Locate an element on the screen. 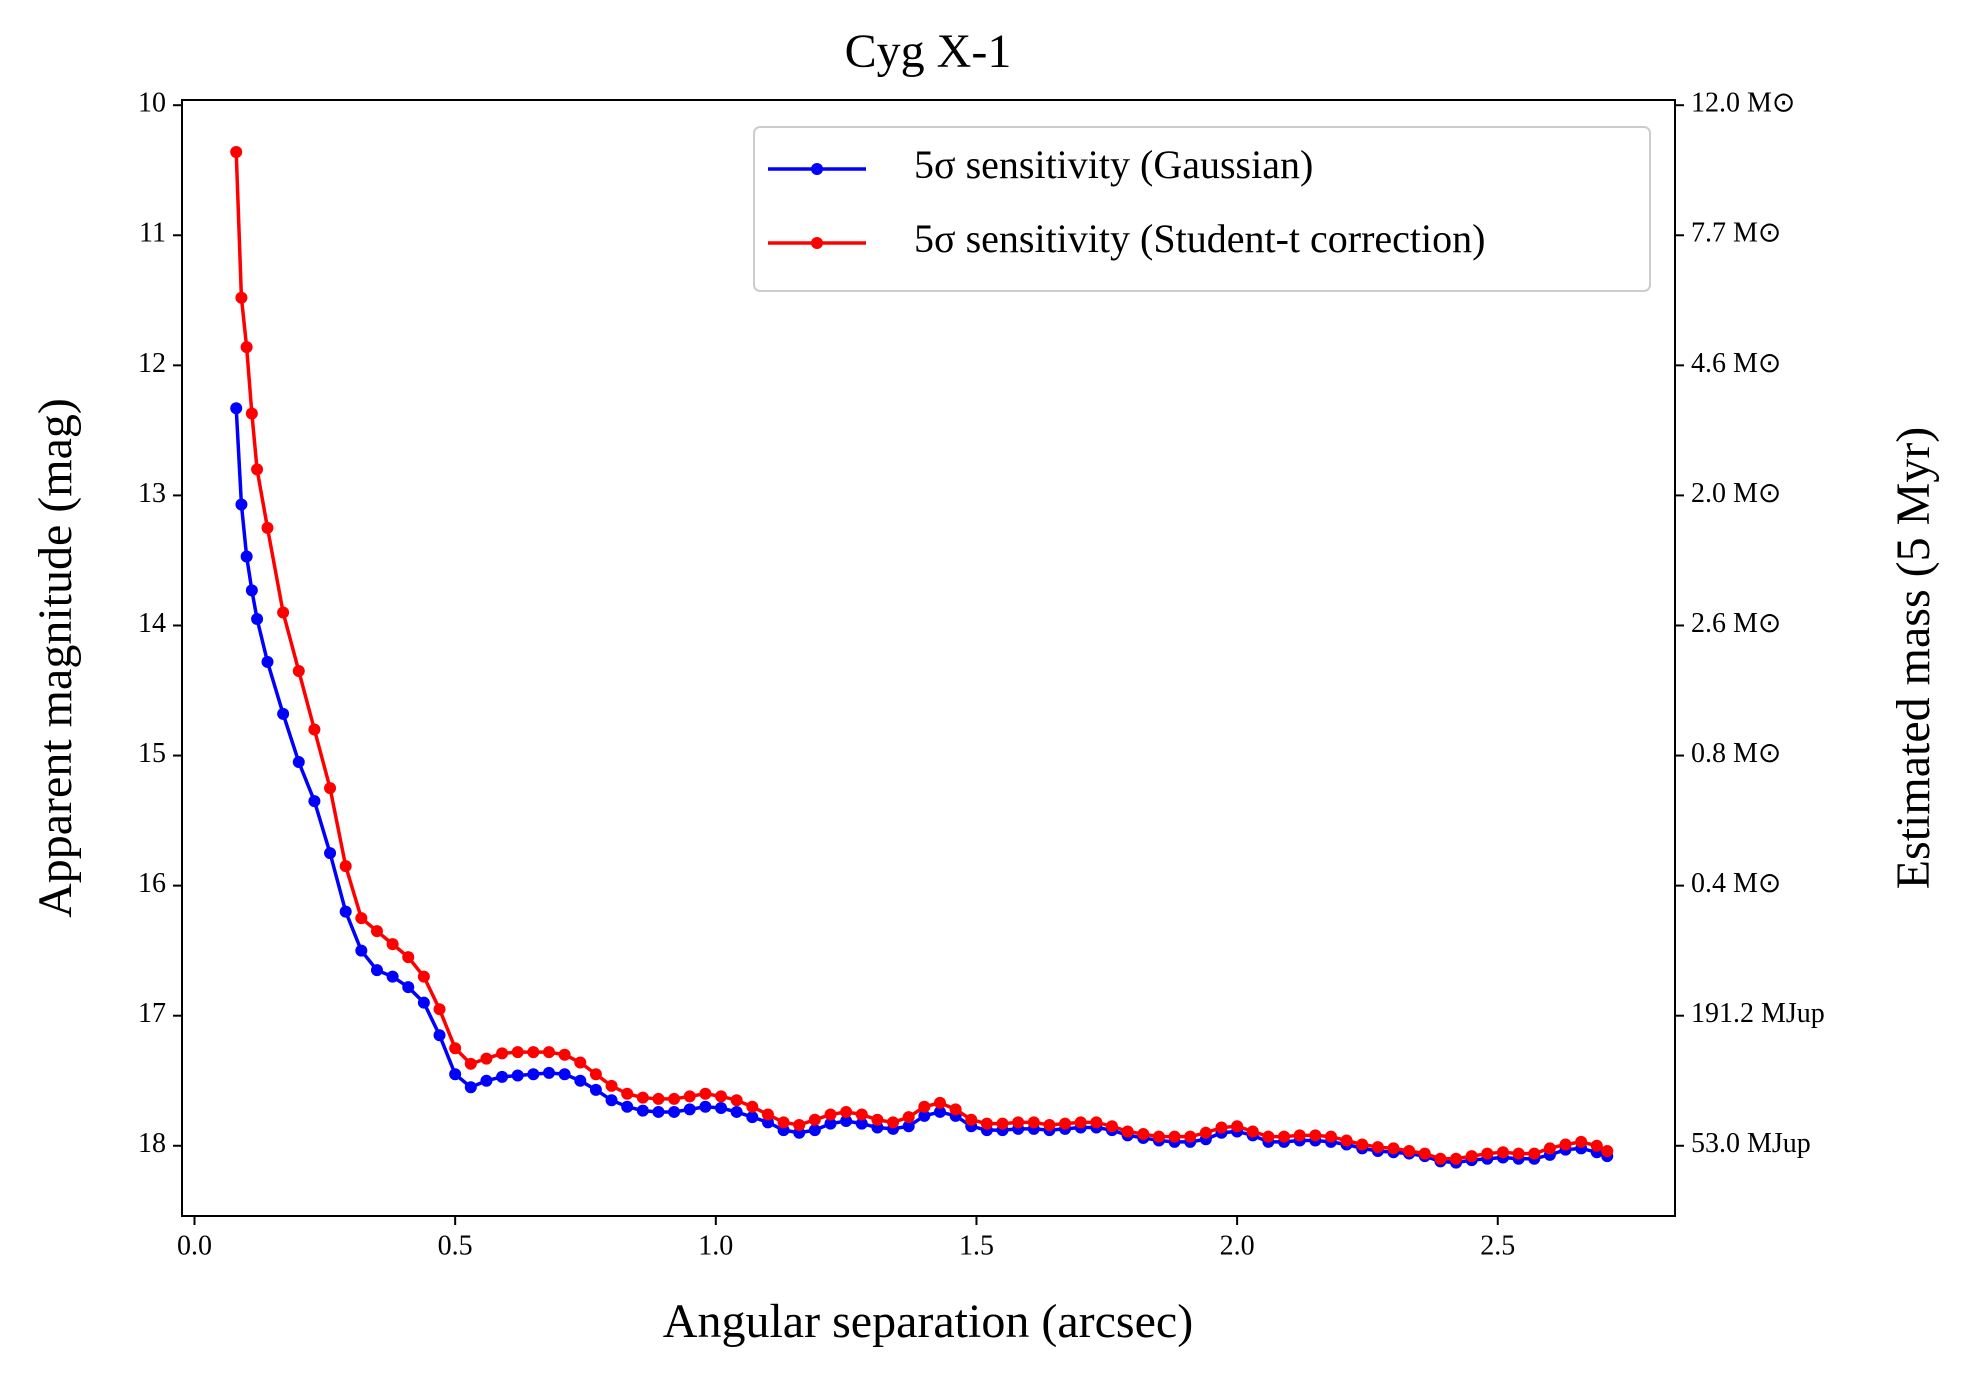 This screenshot has width=1984, height=1384. x-tick-label: 2.5 is located at coordinates (1497, 1245).